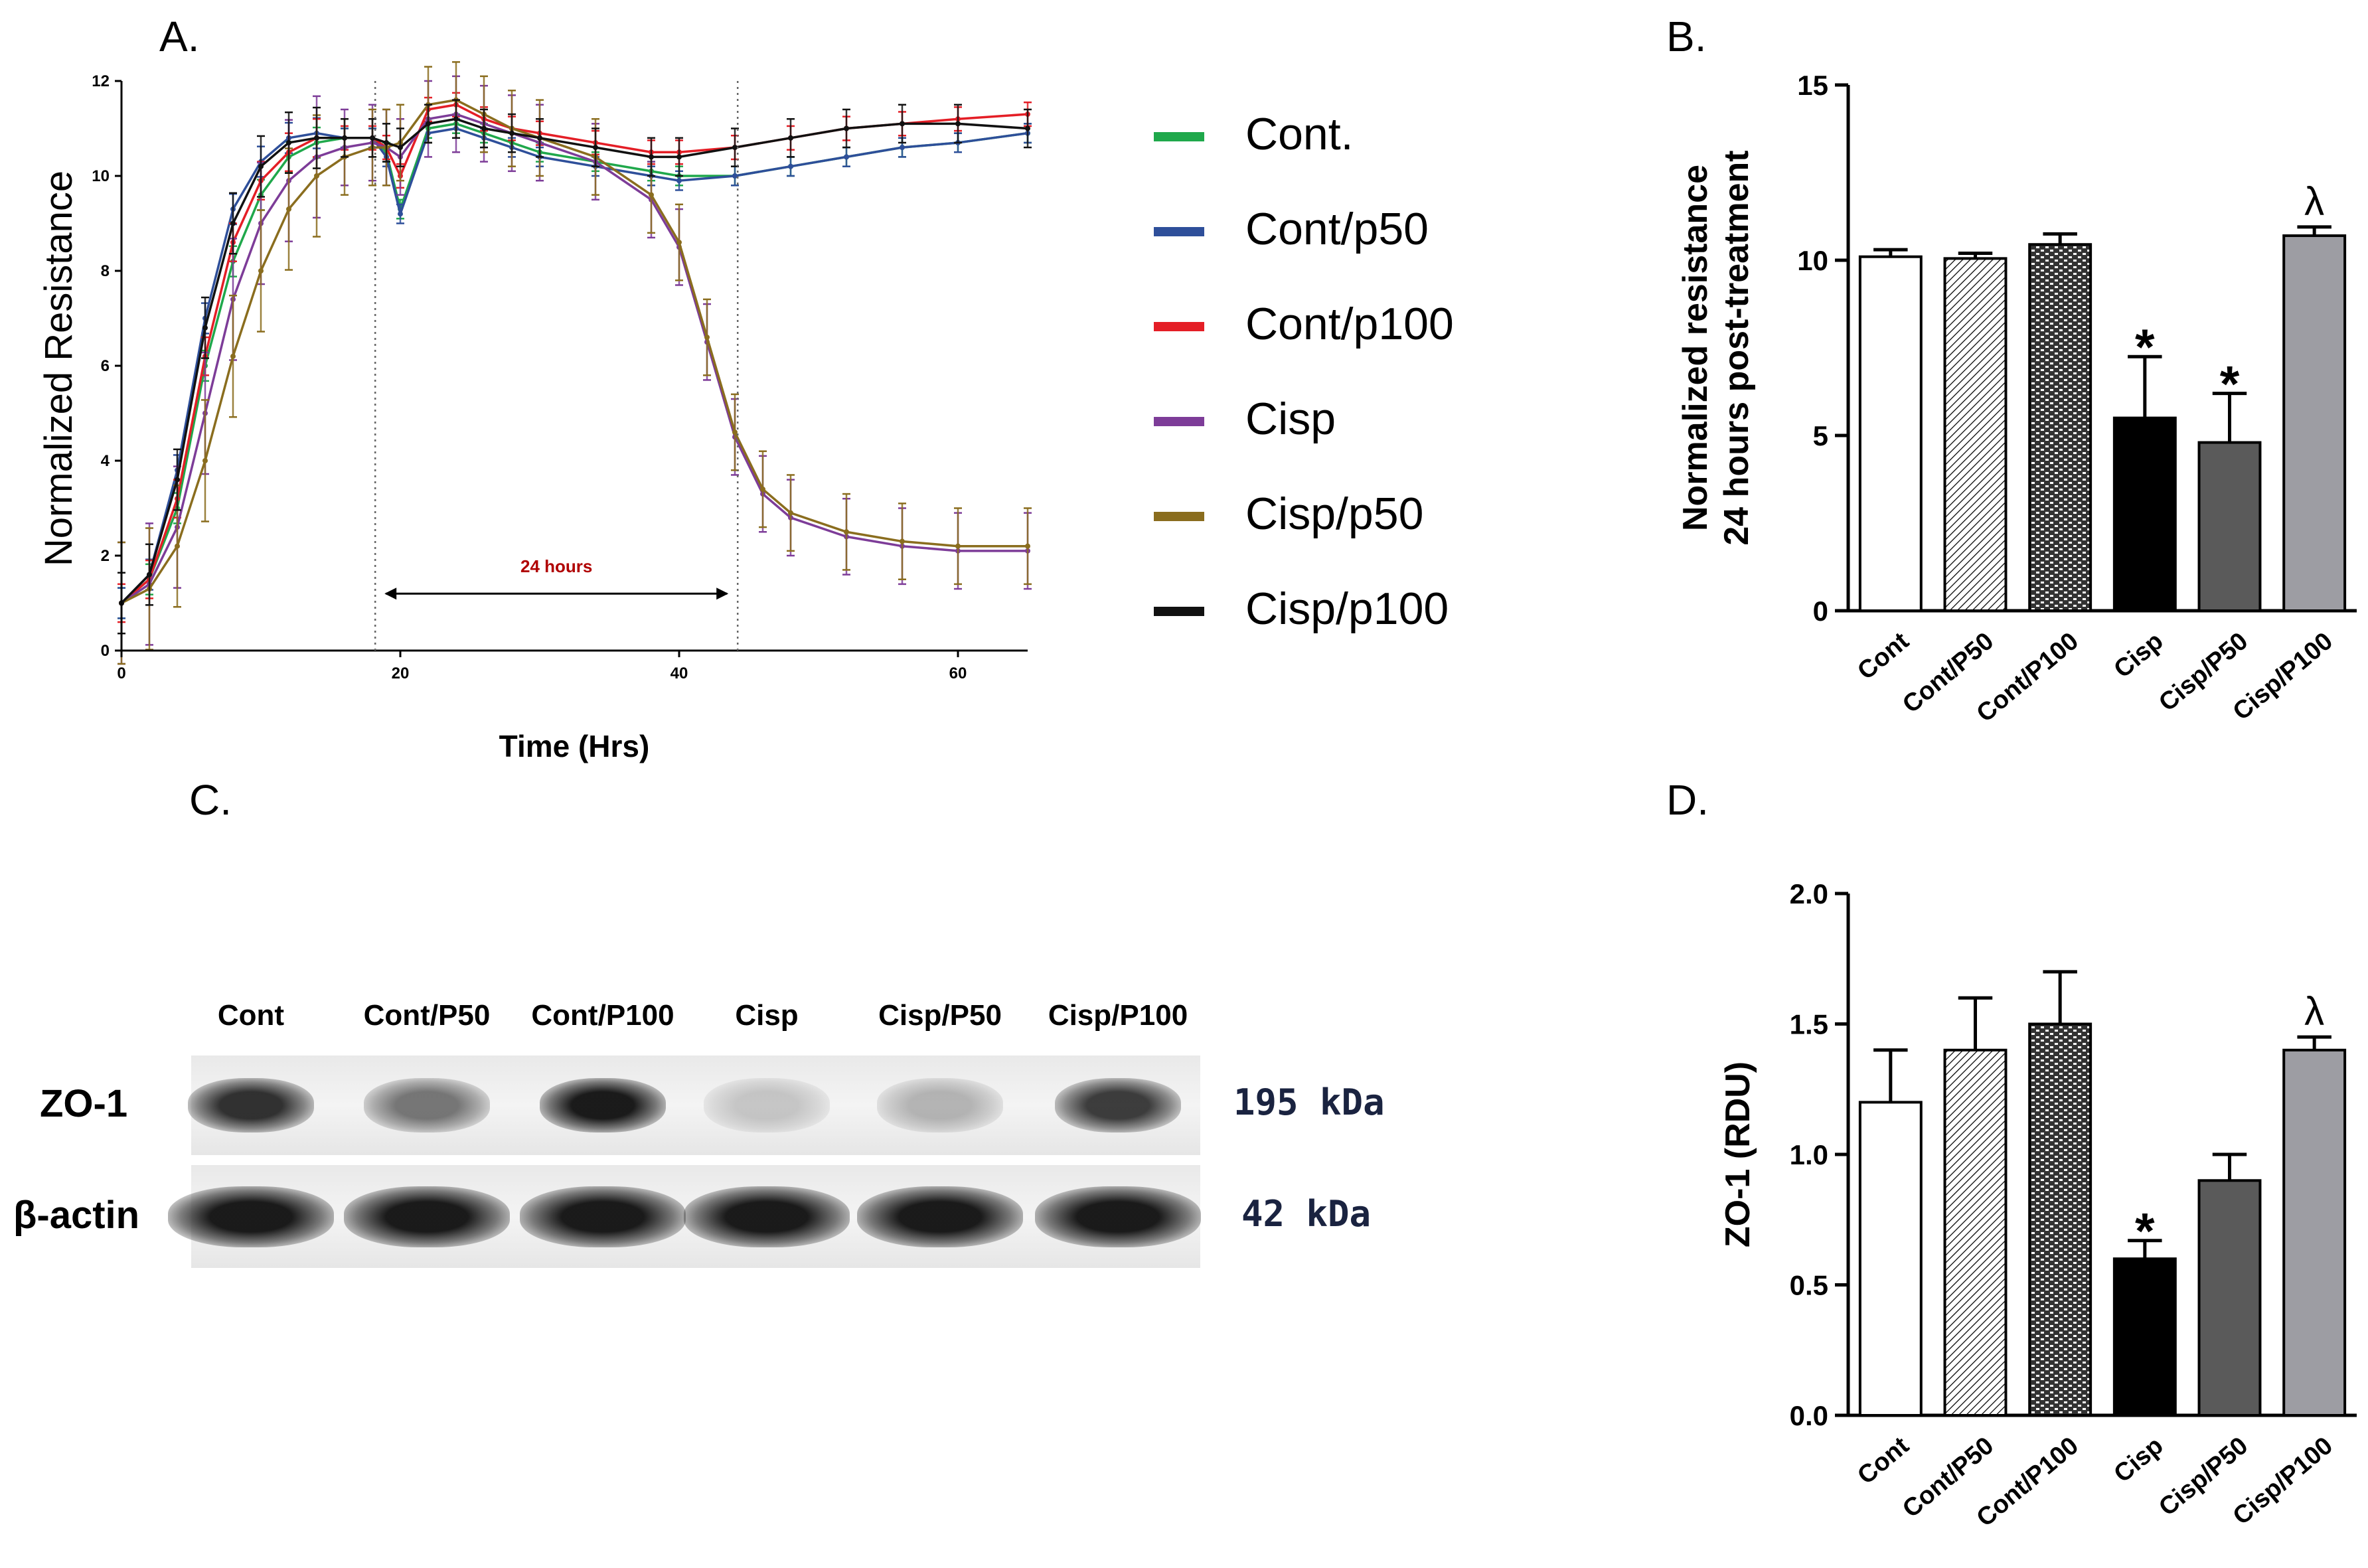 Image resolution: width=2368 pixels, height=1568 pixels. Describe the element at coordinates (105, 461) in the screenshot. I see `y-tick-label: 4` at that location.